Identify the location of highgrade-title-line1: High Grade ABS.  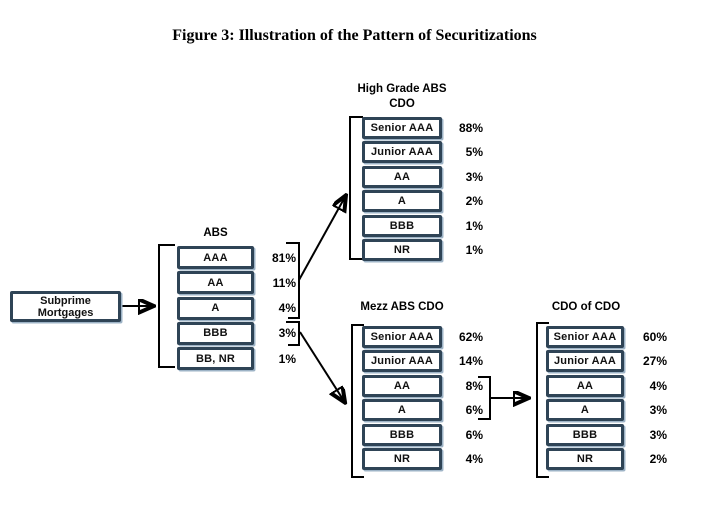
(402, 89).